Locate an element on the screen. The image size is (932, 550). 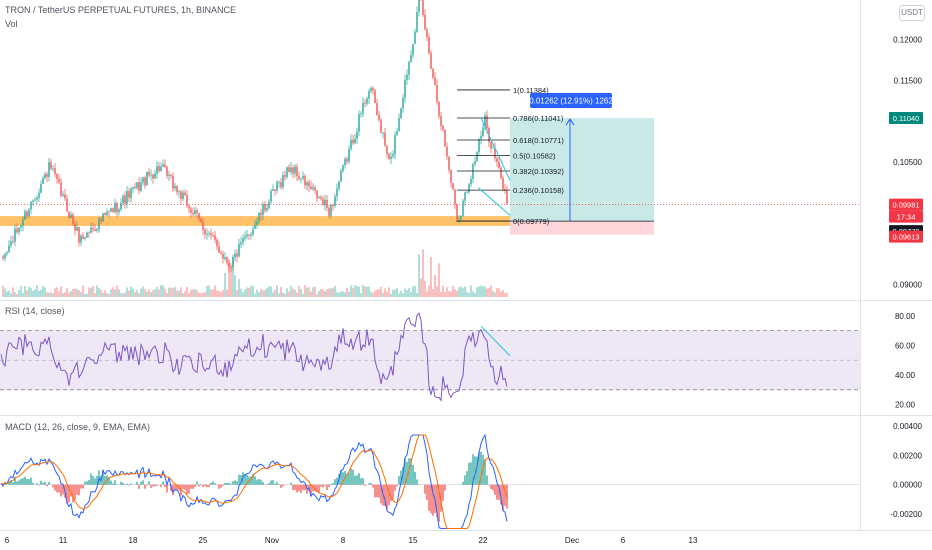
price-tick-label: 0.11500 is located at coordinates (908, 80).